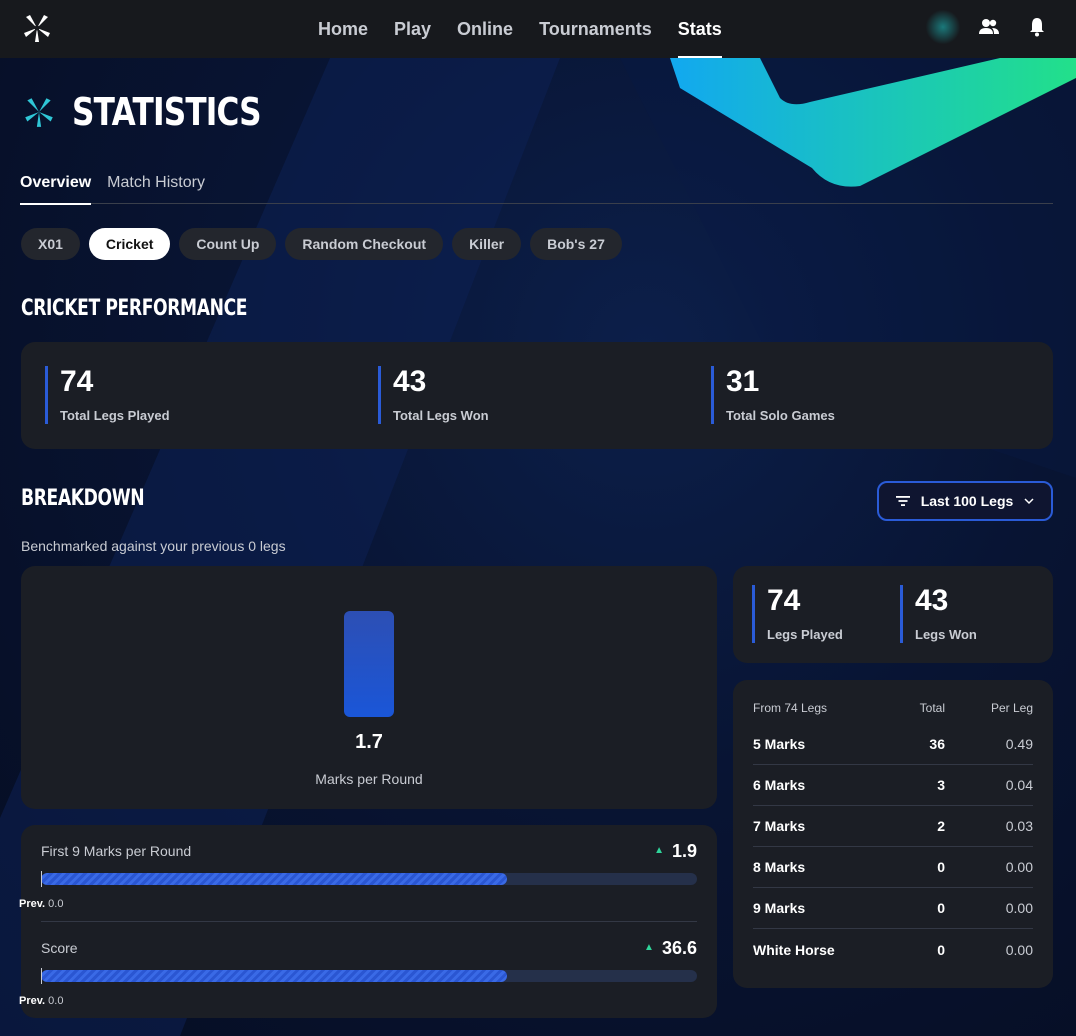  I want to click on stat-legs-played: 74 Legs Played, so click(797, 614).